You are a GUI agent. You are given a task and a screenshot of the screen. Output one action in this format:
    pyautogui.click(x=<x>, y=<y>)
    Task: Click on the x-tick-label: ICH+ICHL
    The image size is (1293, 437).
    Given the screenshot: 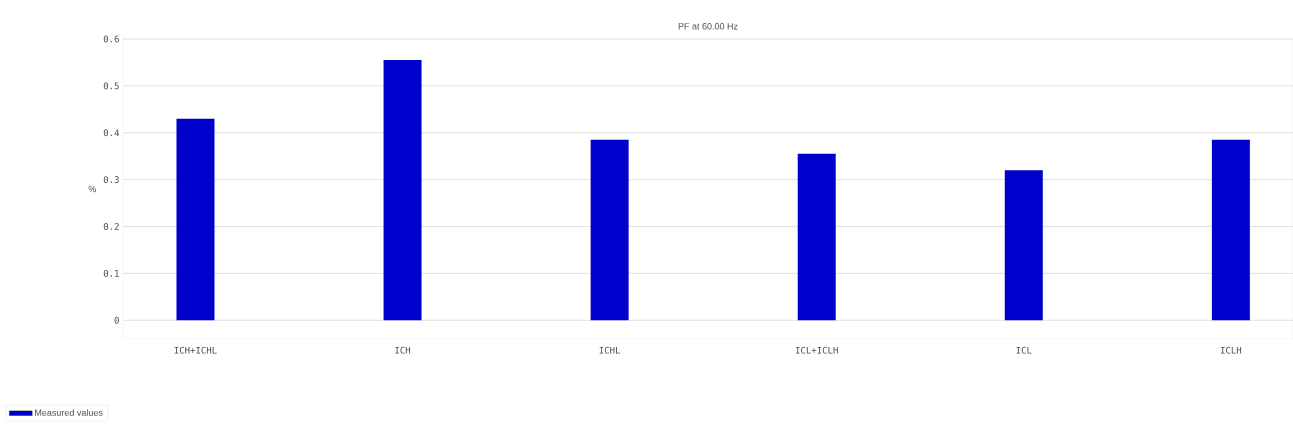 What is the action you would take?
    pyautogui.click(x=195, y=350)
    